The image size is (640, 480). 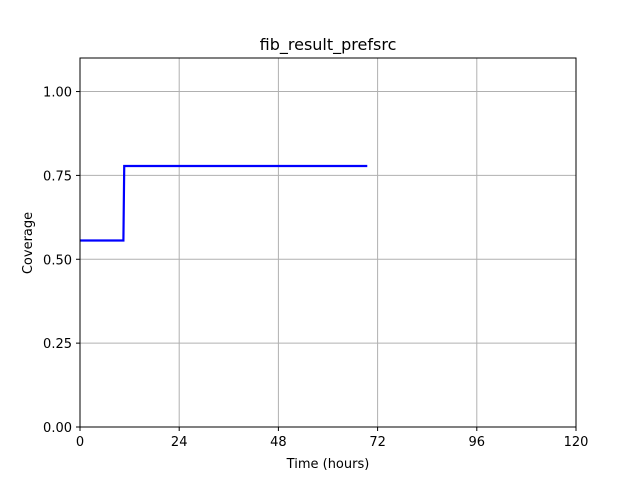 I want to click on y-tick-label: 0.75, so click(x=57, y=176).